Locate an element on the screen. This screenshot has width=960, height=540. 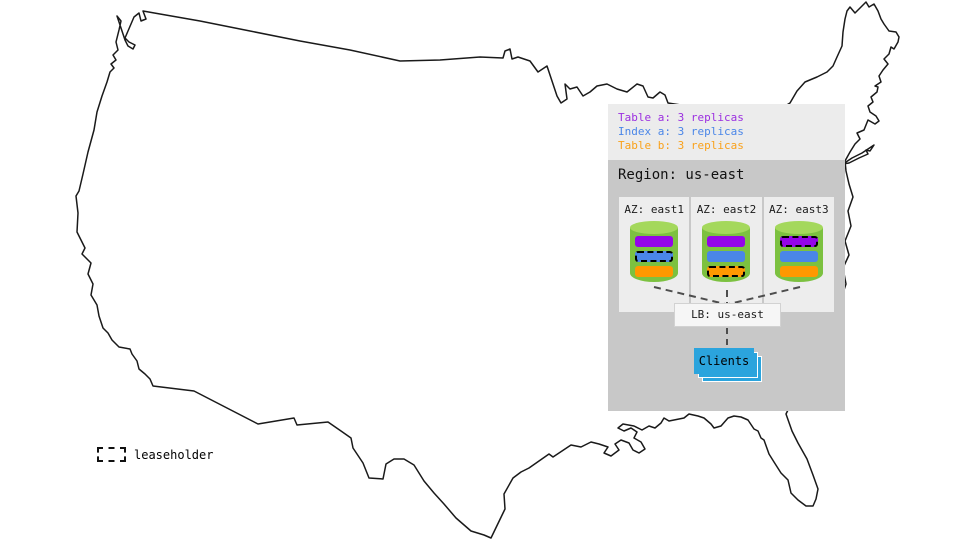
leaseholder-label: leaseholder is located at coordinates (174, 454).